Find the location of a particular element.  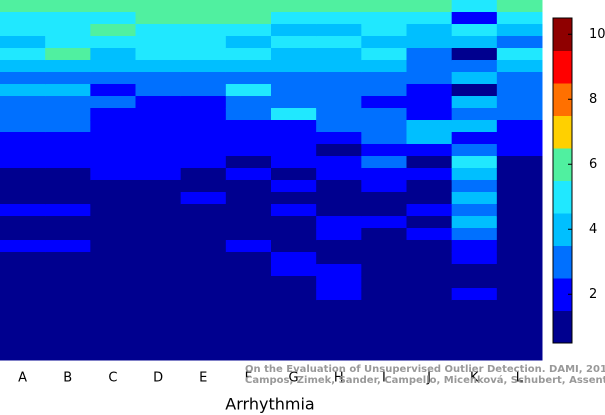

x-tick-label: A is located at coordinates (22, 378).